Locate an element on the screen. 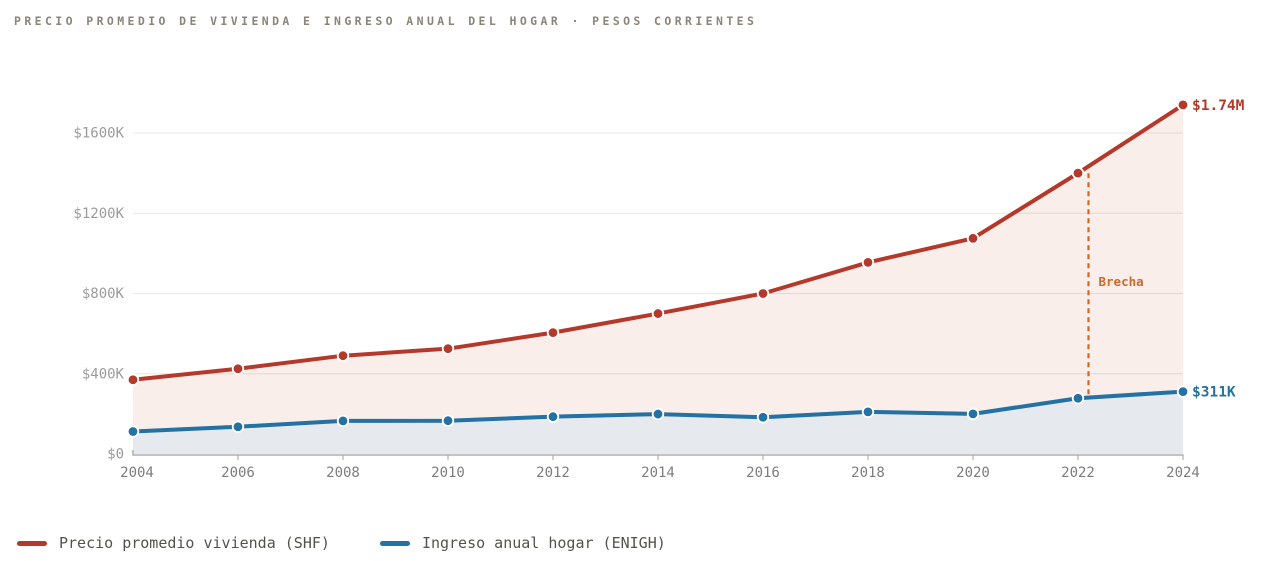 This screenshot has height=561, width=1280. legend-item-shf: Precio promedio vivienda (SHF) is located at coordinates (173, 543).